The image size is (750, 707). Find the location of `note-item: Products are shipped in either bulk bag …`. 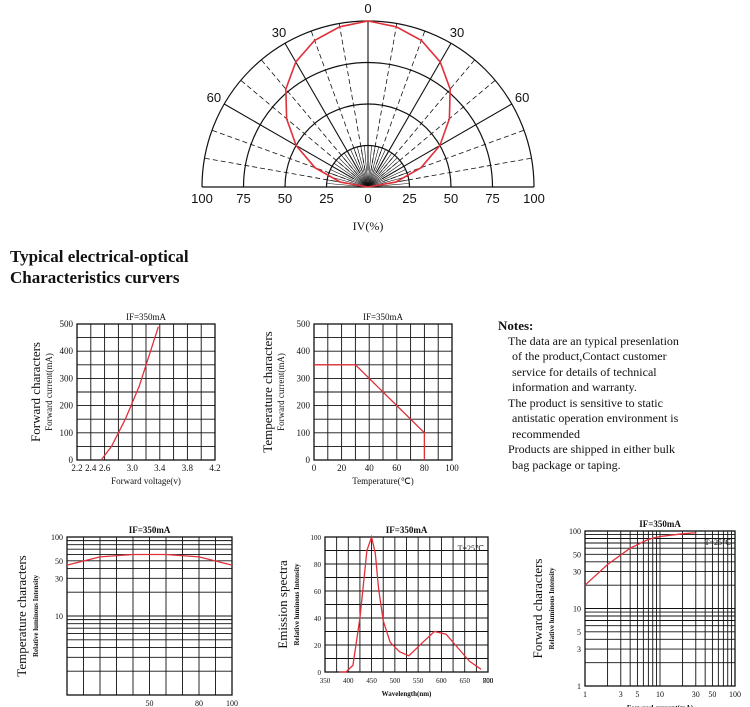

note-item: Products are shipped in either bulk bag … is located at coordinates (623, 457).